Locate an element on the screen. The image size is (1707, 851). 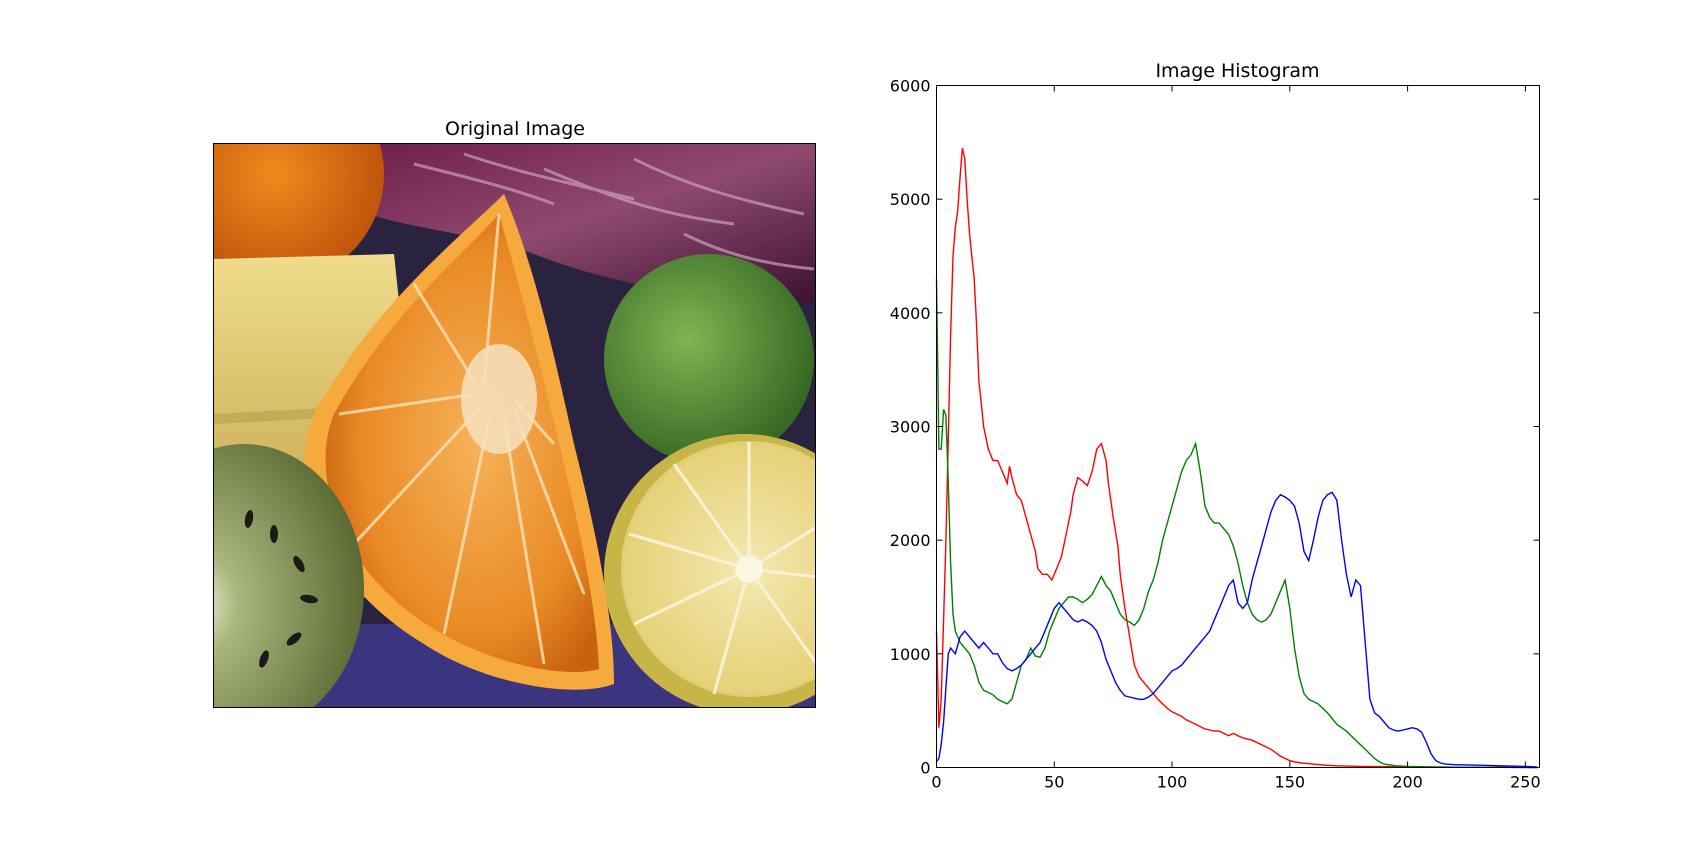
y-tick-label: 0 is located at coordinates (925, 768).